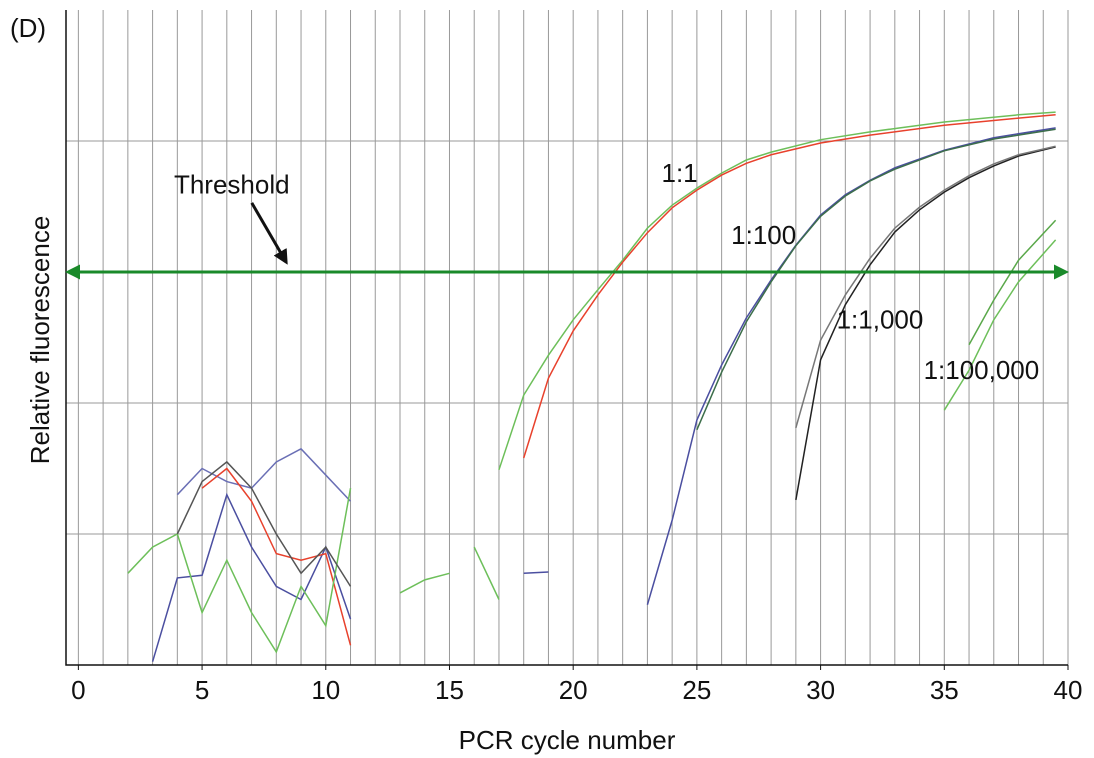 The height and width of the screenshot is (758, 1094). Describe the element at coordinates (28, 28) in the screenshot. I see `panel-label: (D)` at that location.